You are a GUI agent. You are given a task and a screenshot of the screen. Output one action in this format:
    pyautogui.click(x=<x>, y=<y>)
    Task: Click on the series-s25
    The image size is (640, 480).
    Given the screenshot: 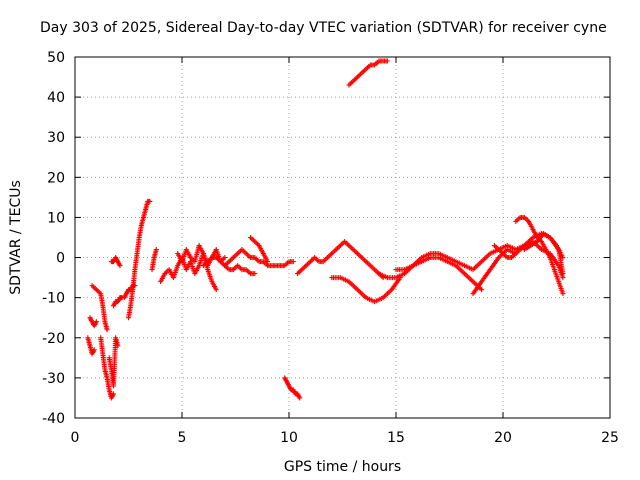 What is the action you would take?
    pyautogui.click(x=543, y=245)
    